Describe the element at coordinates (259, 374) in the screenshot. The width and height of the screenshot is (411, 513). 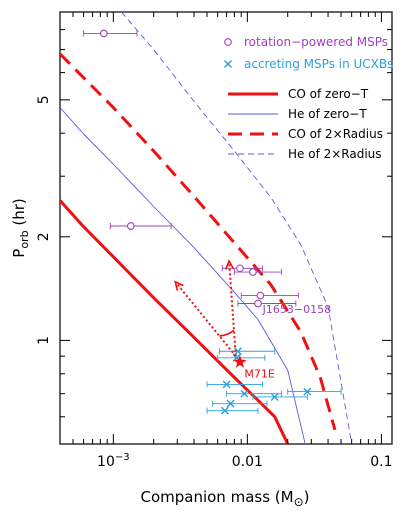
I see `annotation-2: M71E` at that location.